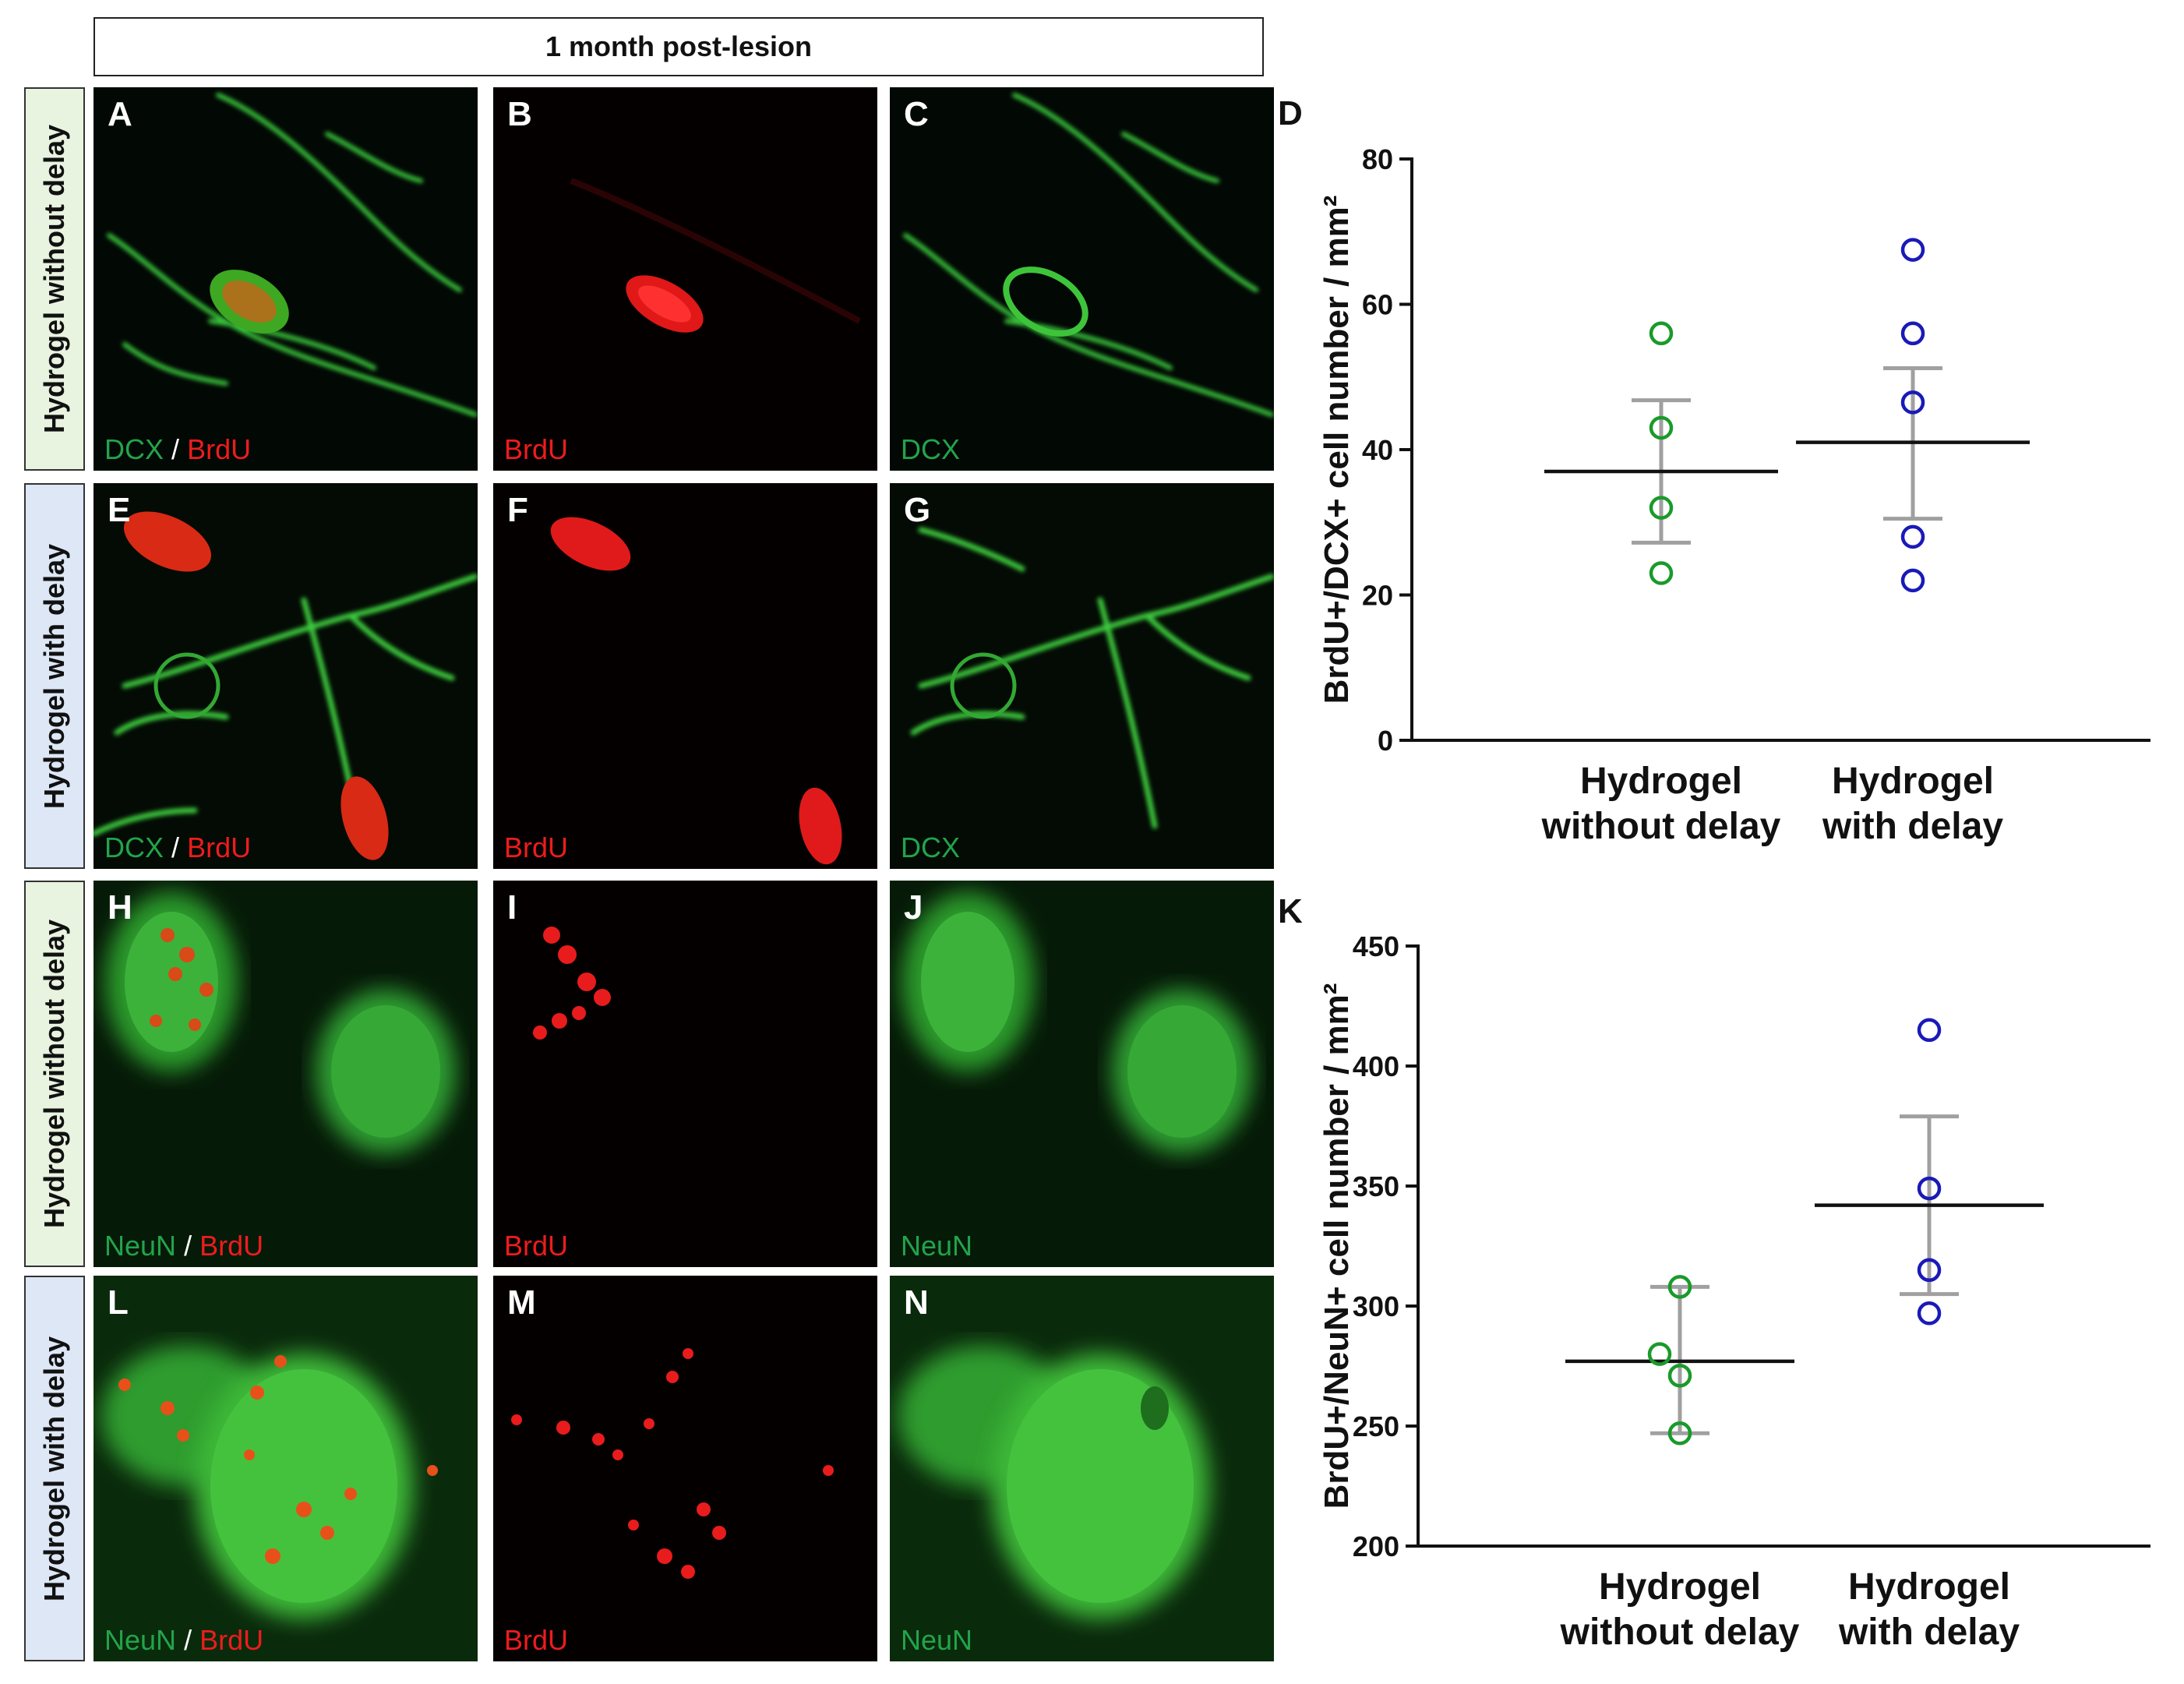 Image resolution: width=2184 pixels, height=1684 pixels. I want to click on micrograph-panel-n: N NeuN, so click(1082, 1469).